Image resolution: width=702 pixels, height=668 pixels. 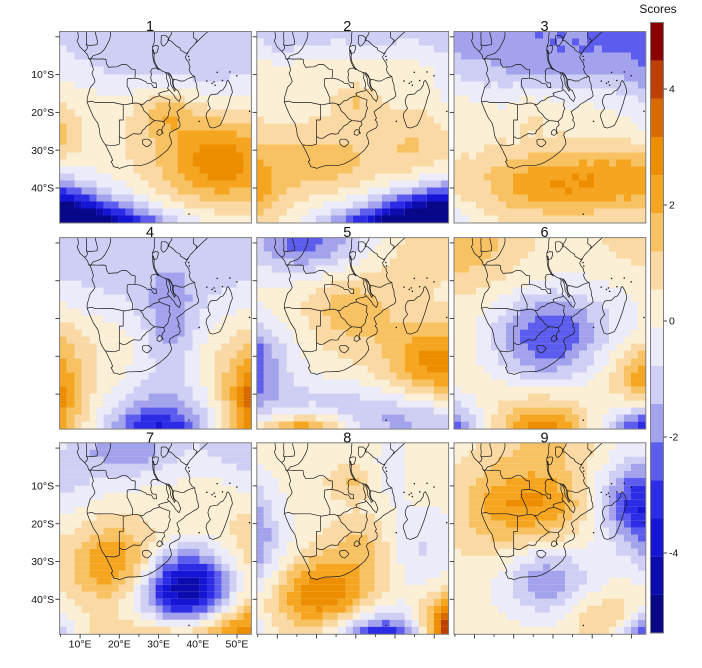 I want to click on svg-text: 40°E, so click(x=197, y=645).